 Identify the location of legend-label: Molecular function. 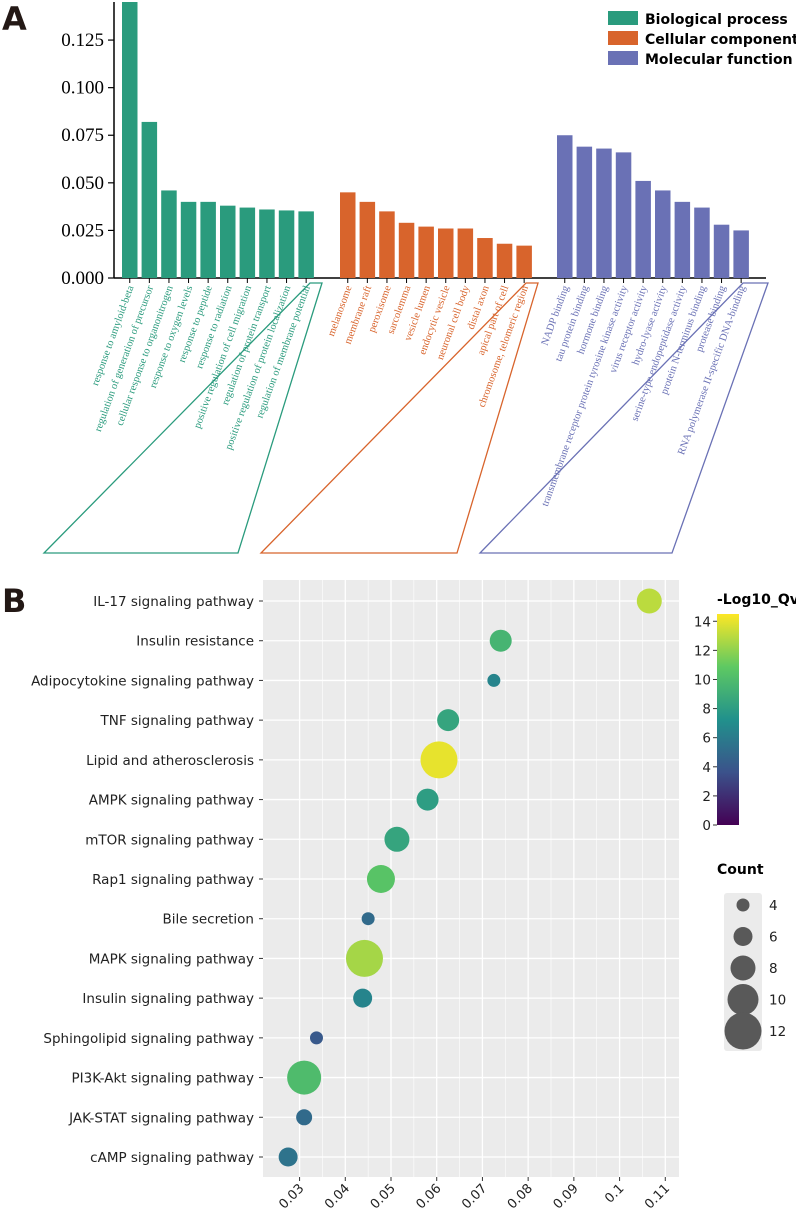
(719, 60).